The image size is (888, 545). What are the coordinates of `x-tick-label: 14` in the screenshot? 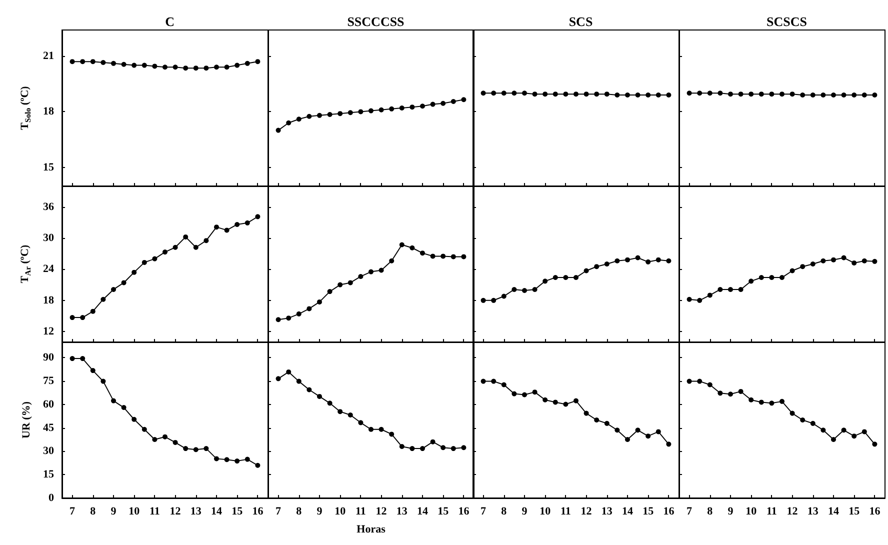 It's located at (216, 512).